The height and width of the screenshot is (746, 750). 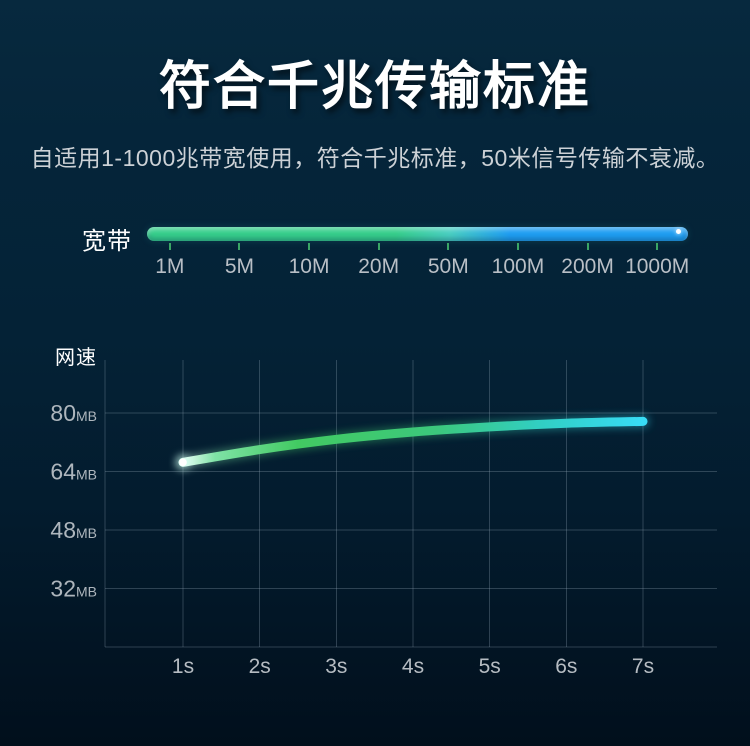 I want to click on speed-curve, so click(x=413, y=441).